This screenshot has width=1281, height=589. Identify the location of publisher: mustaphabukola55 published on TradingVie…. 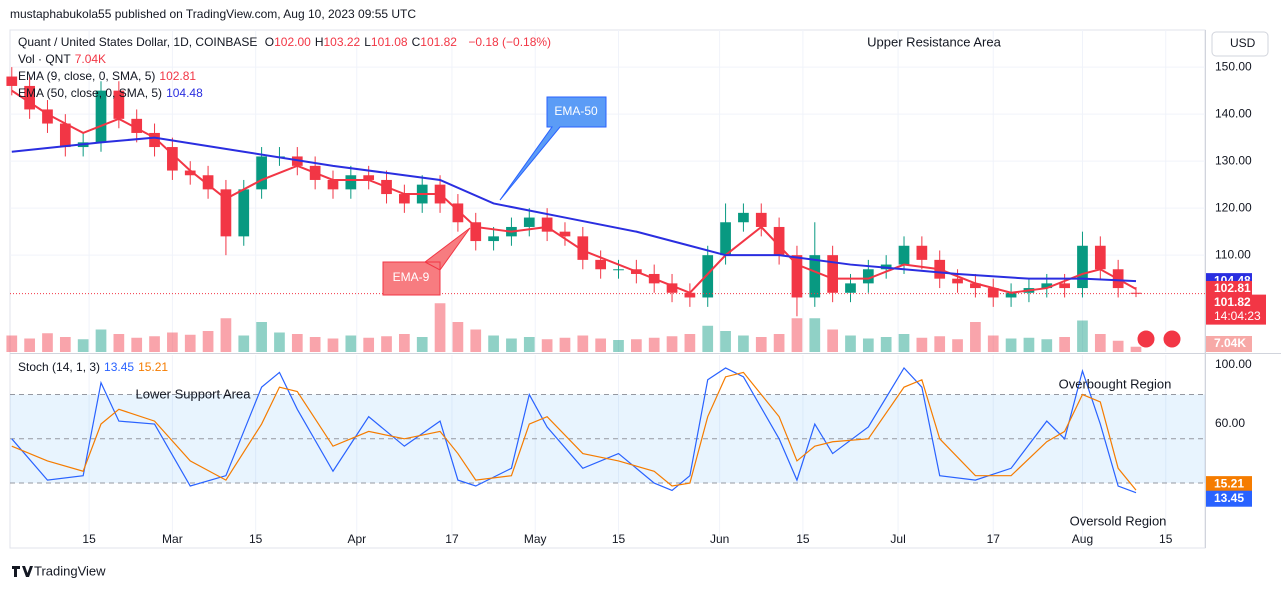
(213, 14).